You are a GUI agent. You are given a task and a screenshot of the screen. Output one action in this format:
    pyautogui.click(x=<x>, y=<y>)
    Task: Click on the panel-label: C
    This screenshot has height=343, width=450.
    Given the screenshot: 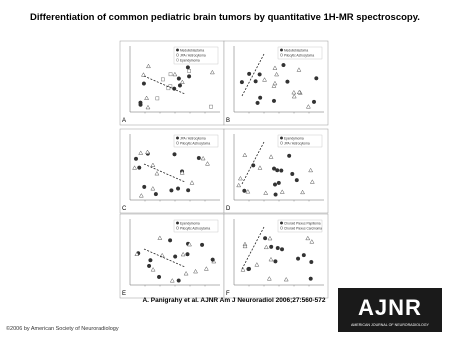 What is the action you would take?
    pyautogui.click(x=124, y=209)
    